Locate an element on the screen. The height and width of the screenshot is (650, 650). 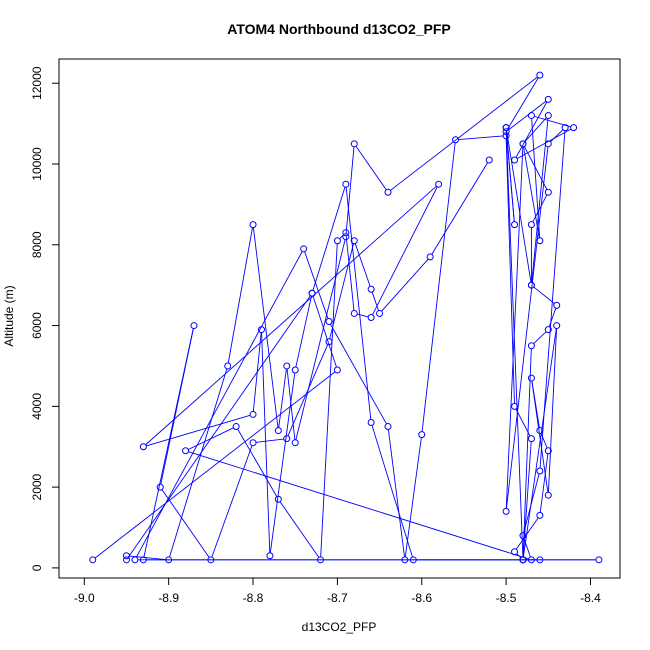
y-tick-label: 6000 is located at coordinates (37, 325).